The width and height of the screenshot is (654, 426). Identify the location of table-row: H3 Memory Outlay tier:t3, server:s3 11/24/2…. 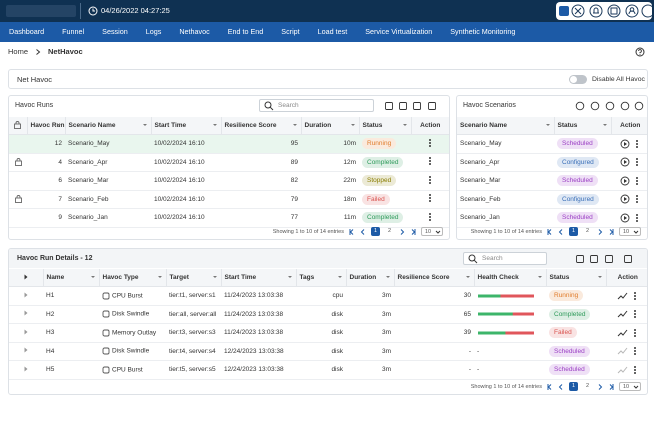
(328, 333).